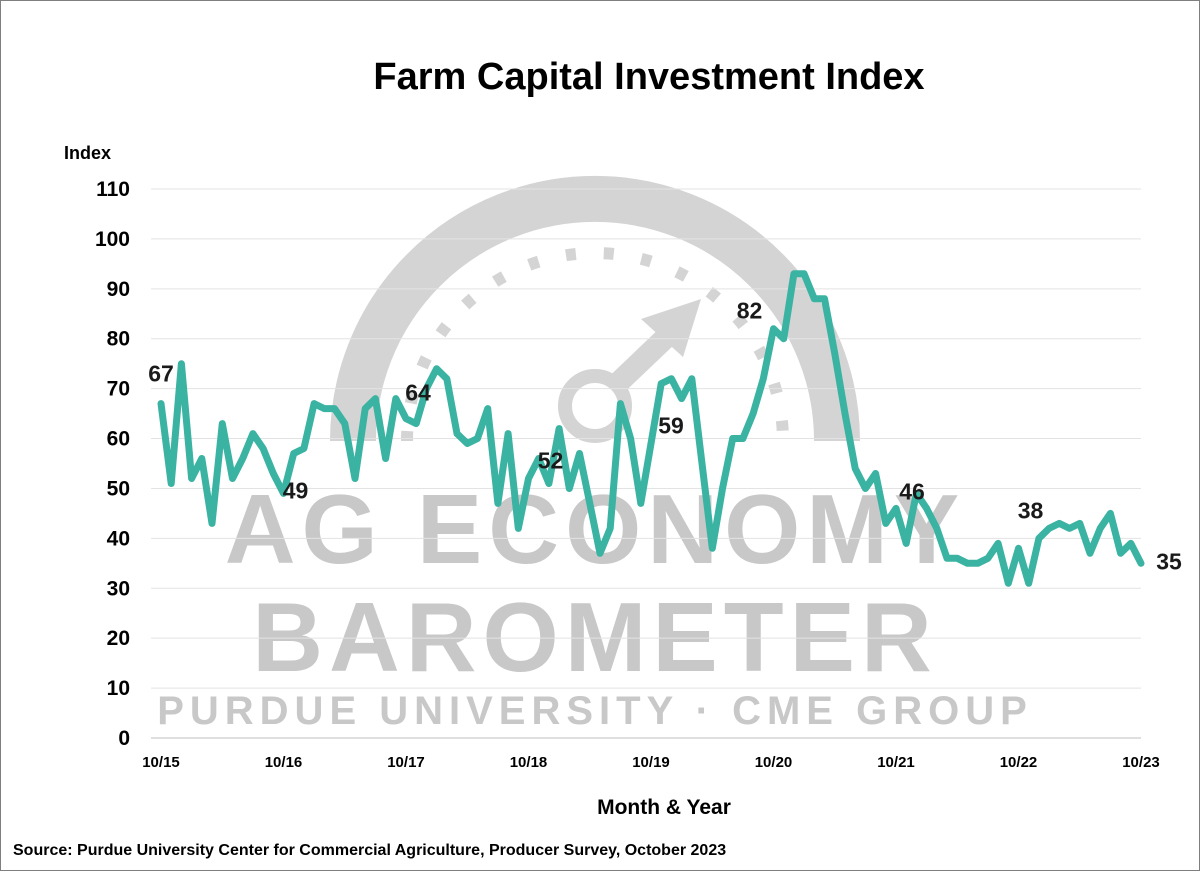 The image size is (1200, 871). I want to click on x-tick-label: 10/22, so click(1019, 762).